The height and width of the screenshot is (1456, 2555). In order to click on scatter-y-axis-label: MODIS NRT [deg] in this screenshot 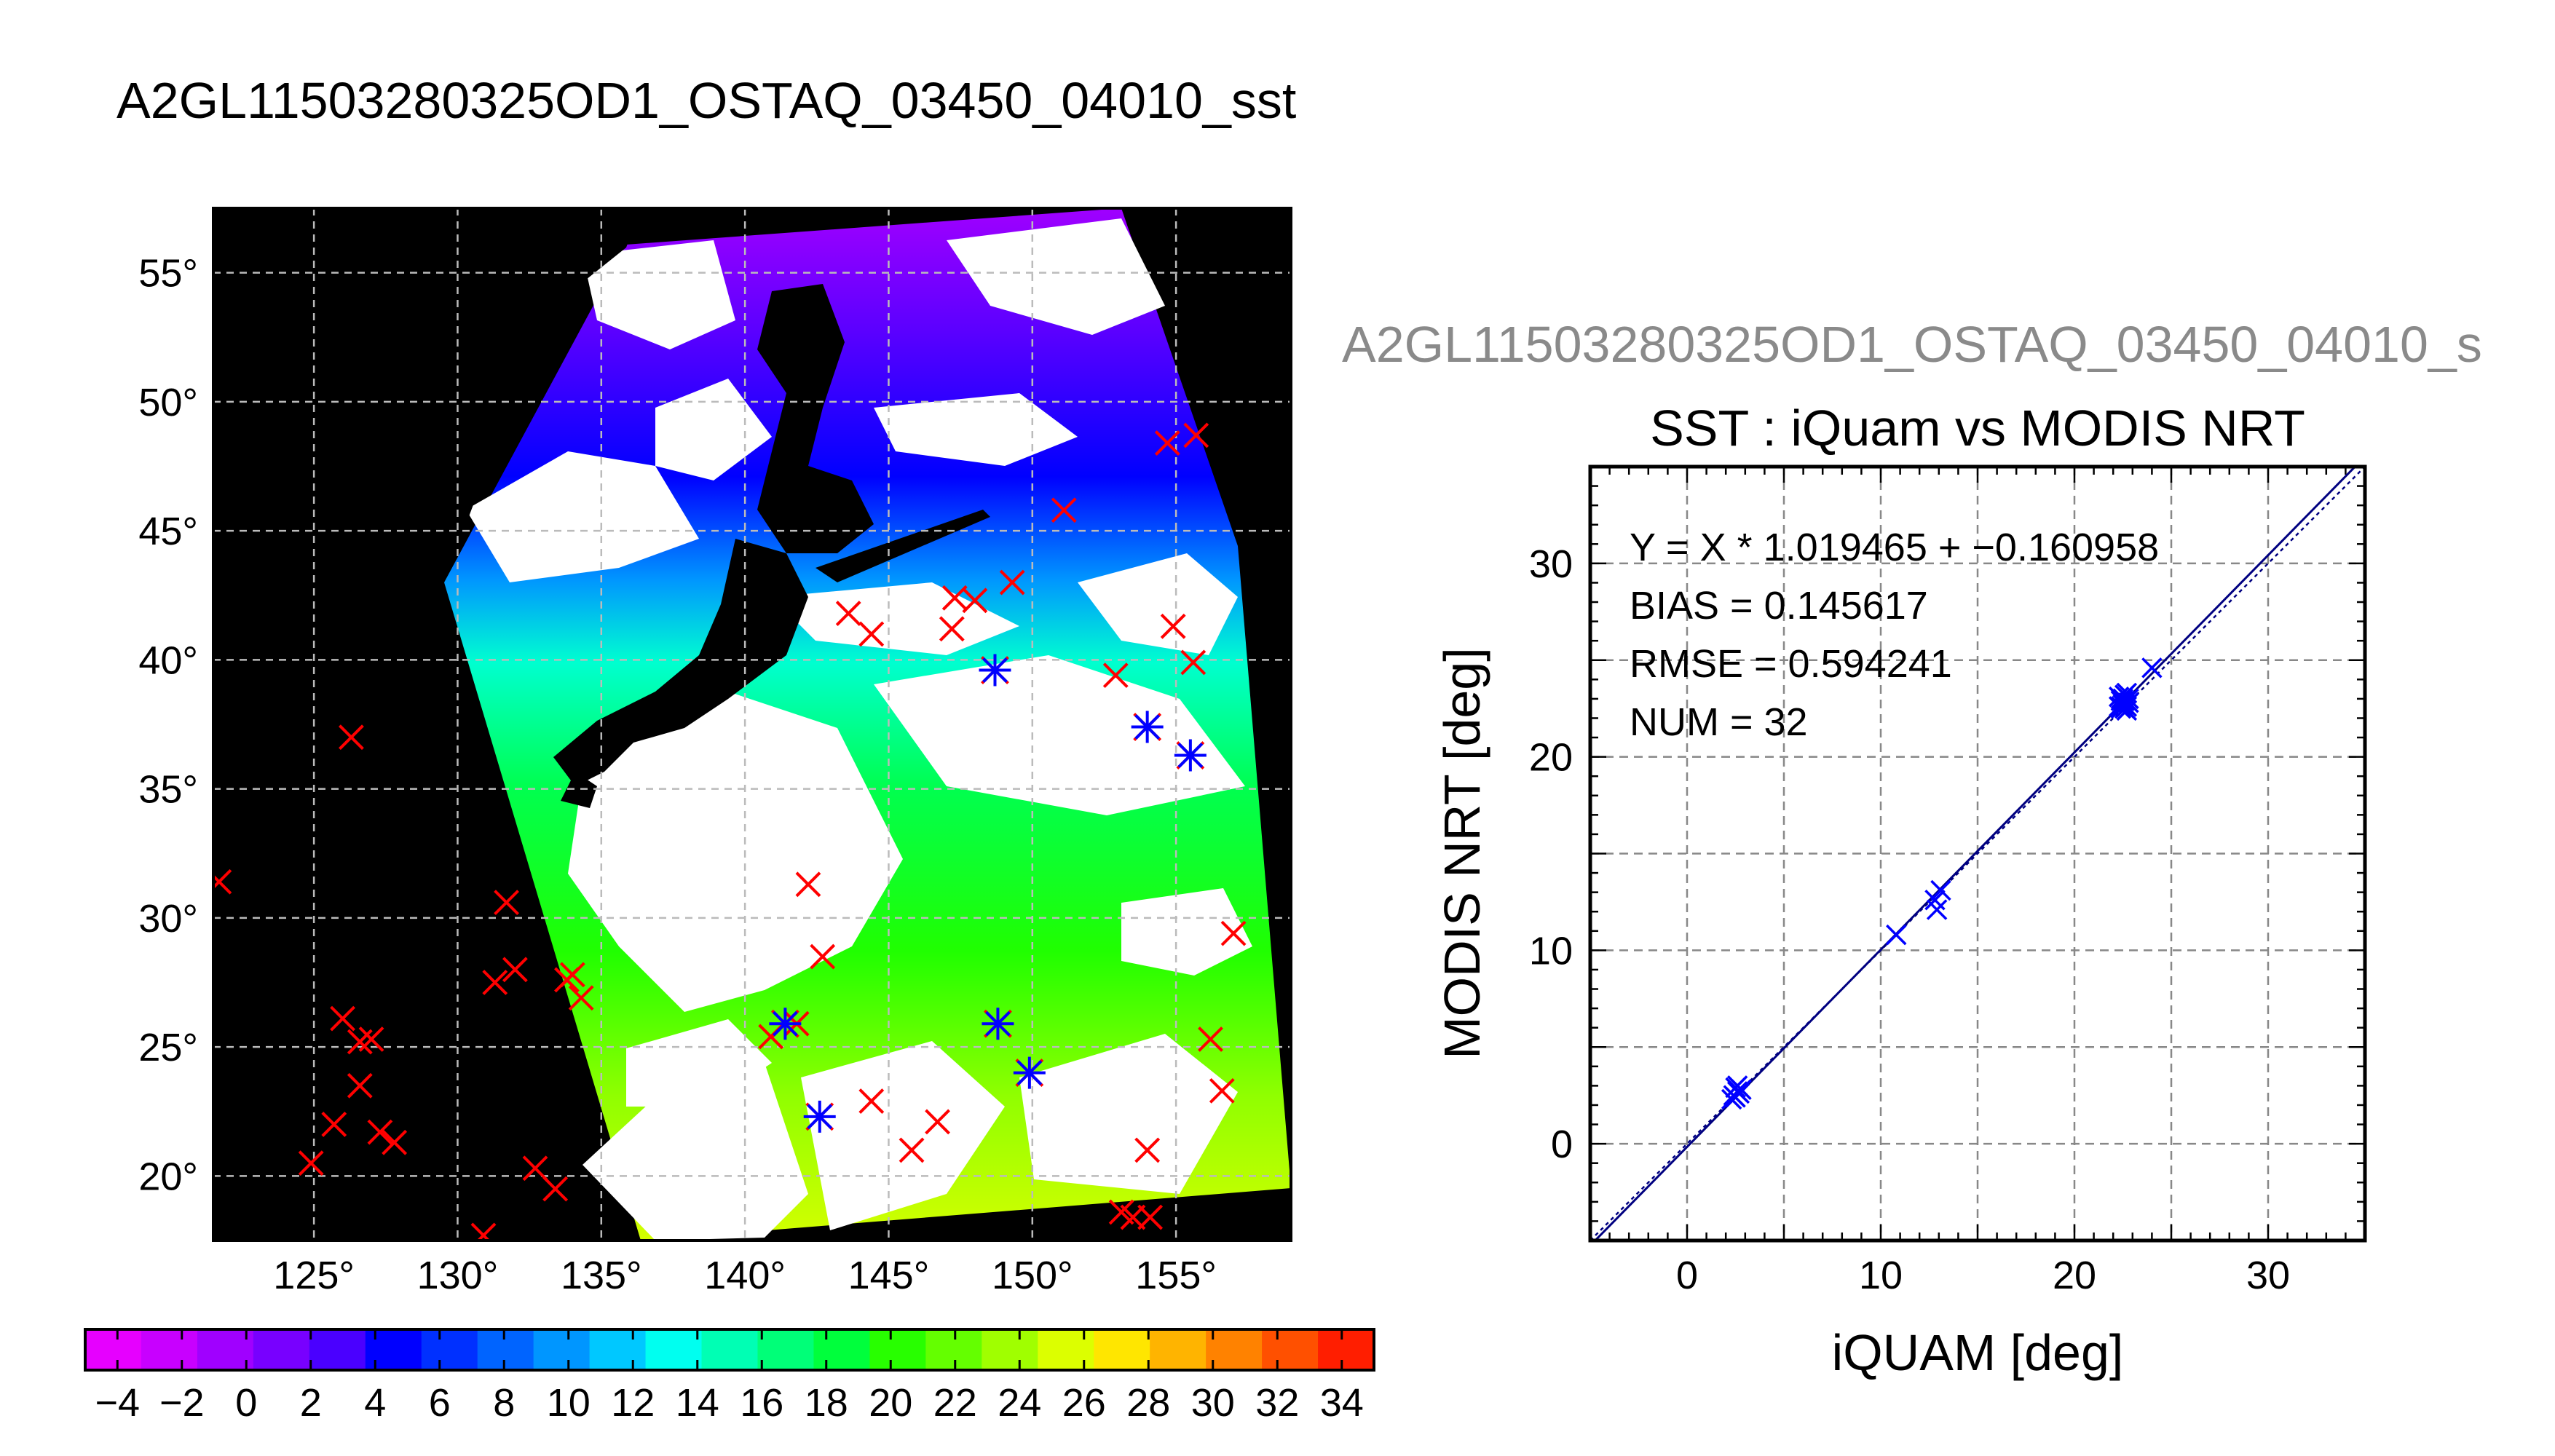, I will do `click(1462, 853)`.